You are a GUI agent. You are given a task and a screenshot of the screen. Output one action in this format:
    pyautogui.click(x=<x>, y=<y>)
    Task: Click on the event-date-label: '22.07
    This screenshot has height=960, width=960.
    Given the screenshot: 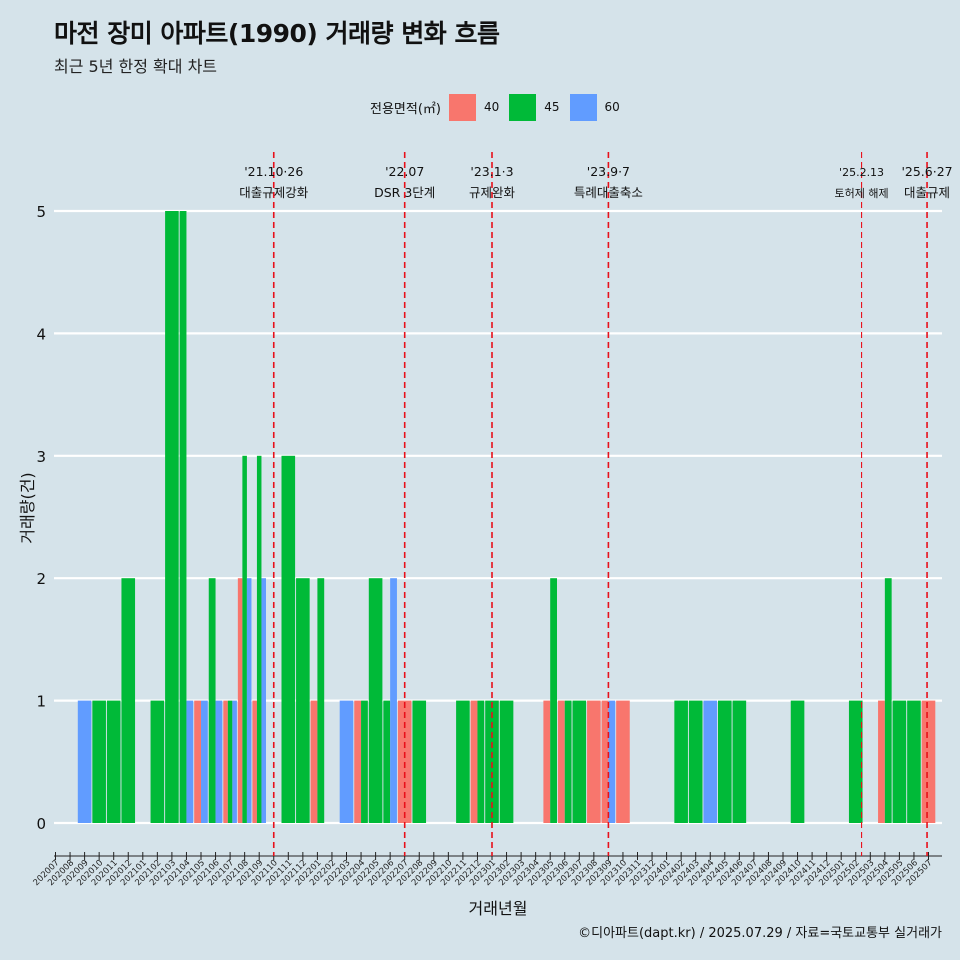 What is the action you would take?
    pyautogui.click(x=404, y=171)
    